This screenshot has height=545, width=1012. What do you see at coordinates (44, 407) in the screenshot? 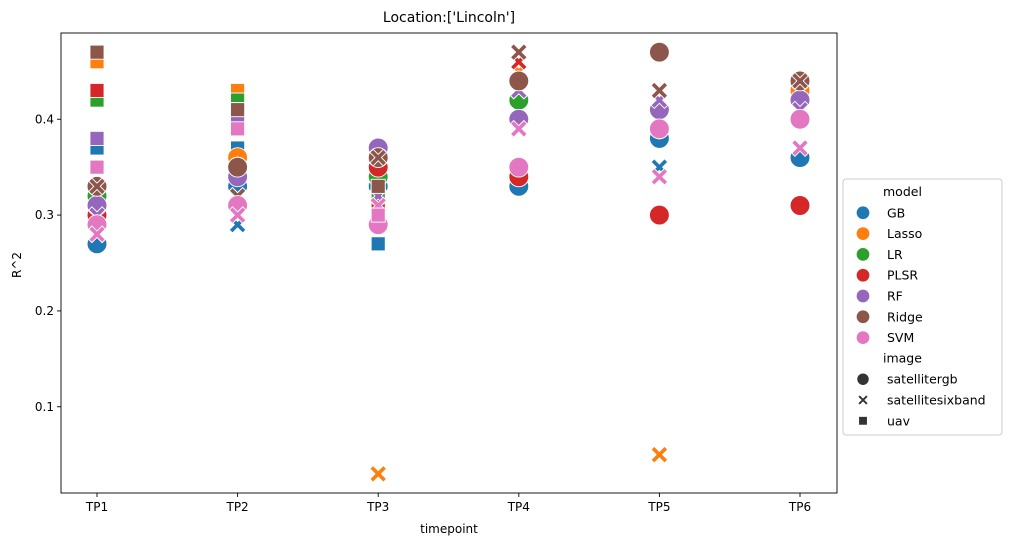
I see `y-tick-label: 0.1` at bounding box center [44, 407].